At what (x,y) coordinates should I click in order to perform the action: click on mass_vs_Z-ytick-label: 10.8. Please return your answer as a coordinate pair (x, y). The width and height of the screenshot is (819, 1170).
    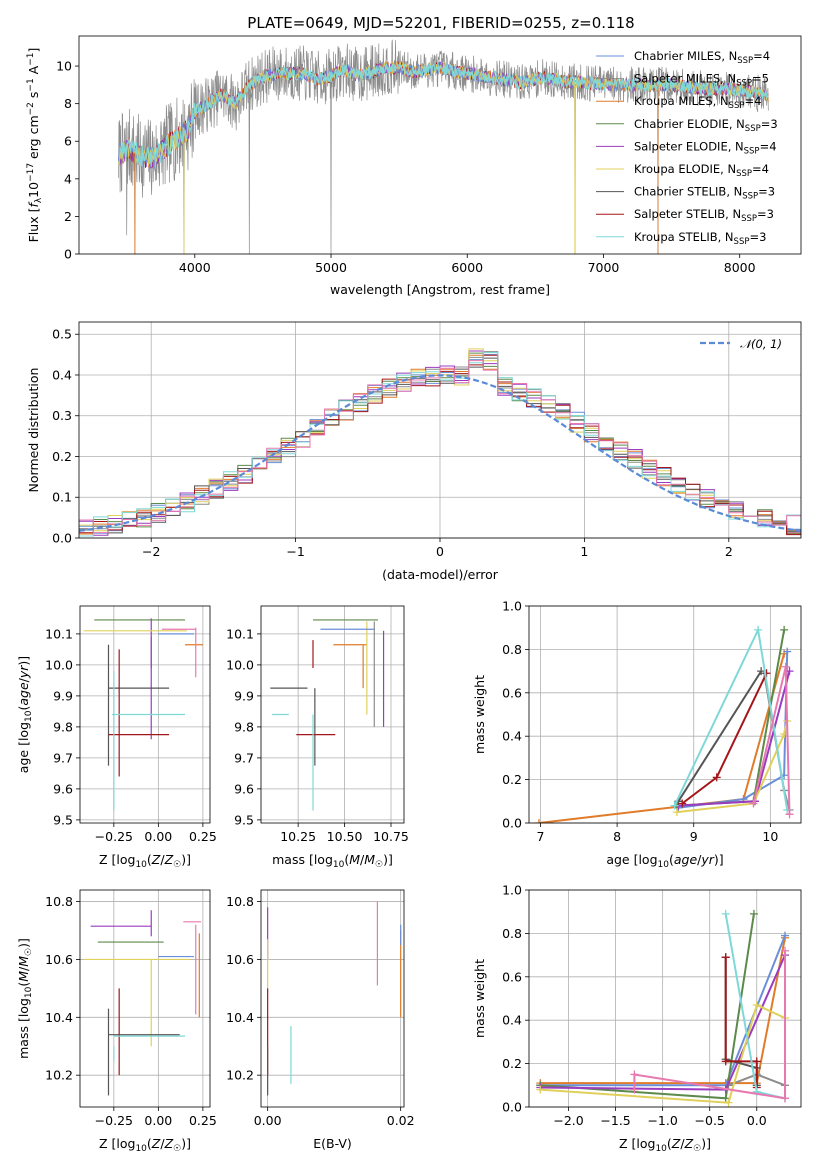
    Looking at the image, I should click on (59, 901).